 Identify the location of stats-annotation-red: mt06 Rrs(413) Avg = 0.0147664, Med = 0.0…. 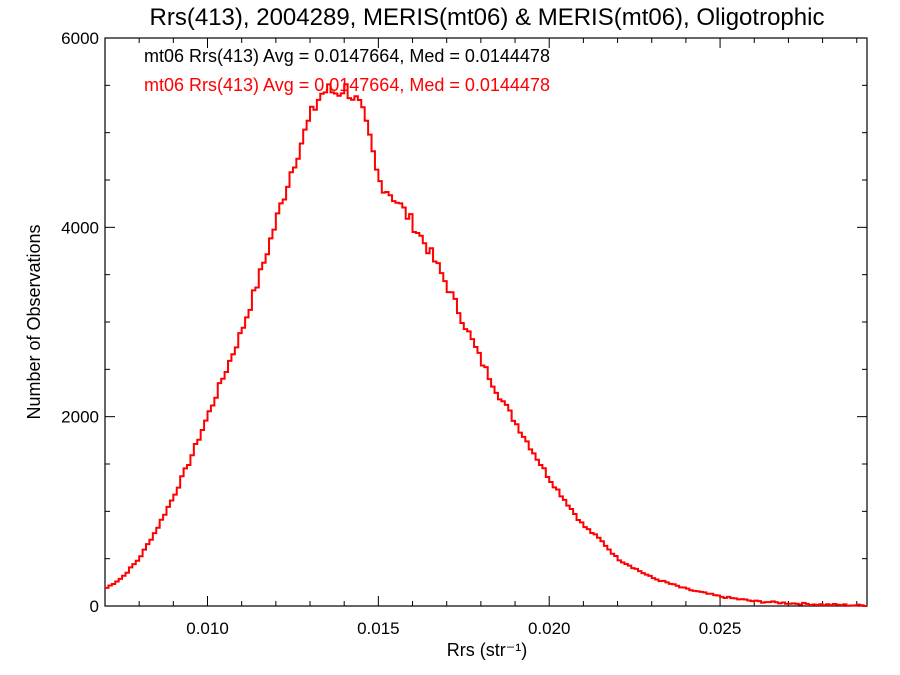
(347, 85).